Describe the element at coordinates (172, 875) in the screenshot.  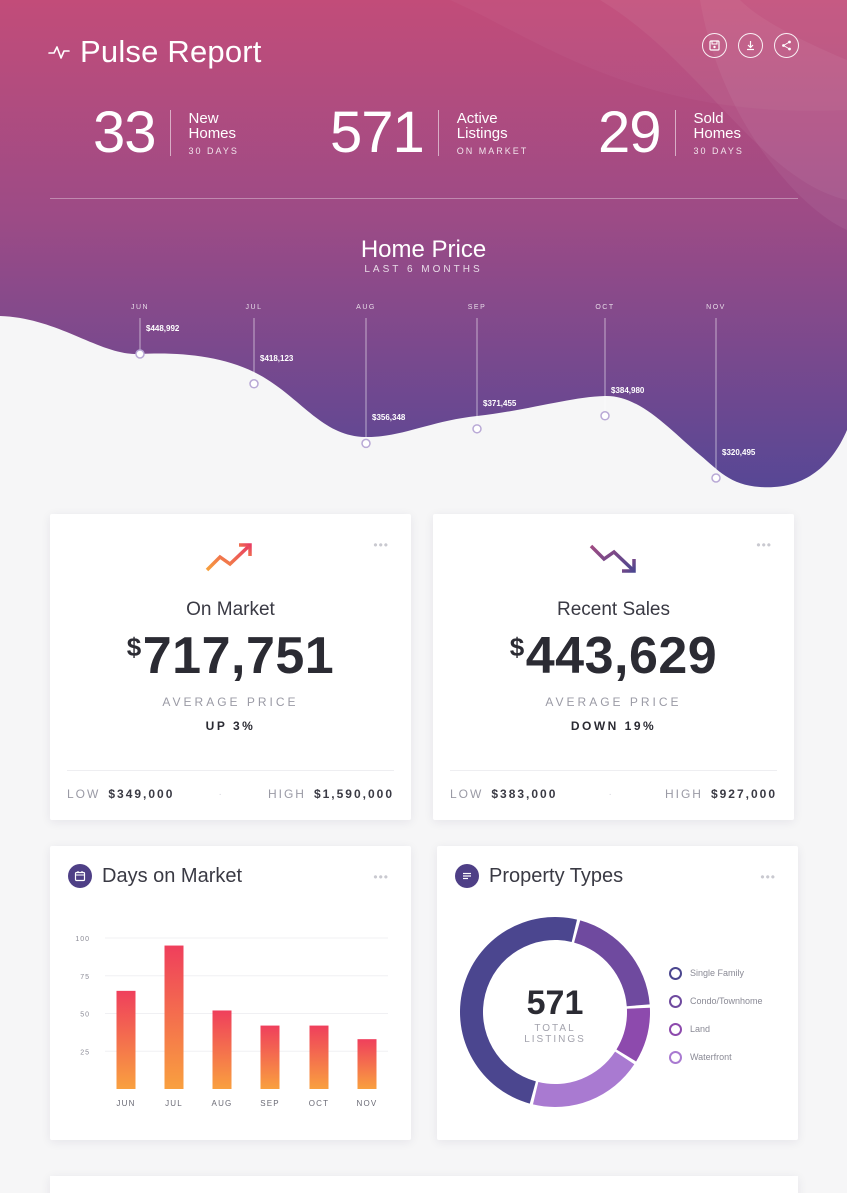
I see `panel-title: Days on Market` at that location.